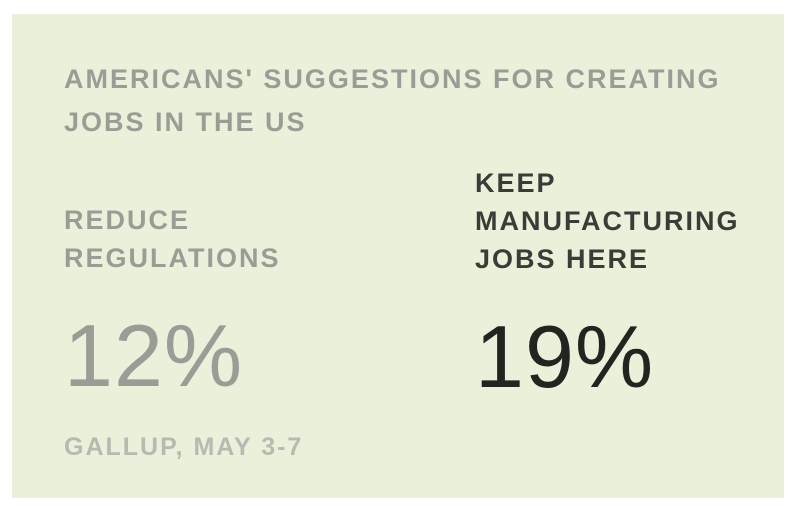 This screenshot has width=794, height=509. What do you see at coordinates (154, 355) in the screenshot?
I see `stat-value: 12%` at bounding box center [154, 355].